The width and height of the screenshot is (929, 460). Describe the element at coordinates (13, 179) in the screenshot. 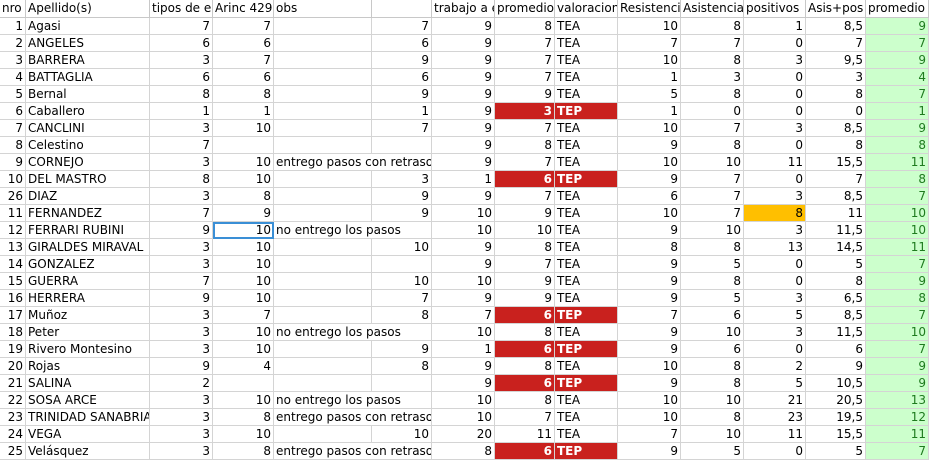

I see `cell-nro: 10` at that location.